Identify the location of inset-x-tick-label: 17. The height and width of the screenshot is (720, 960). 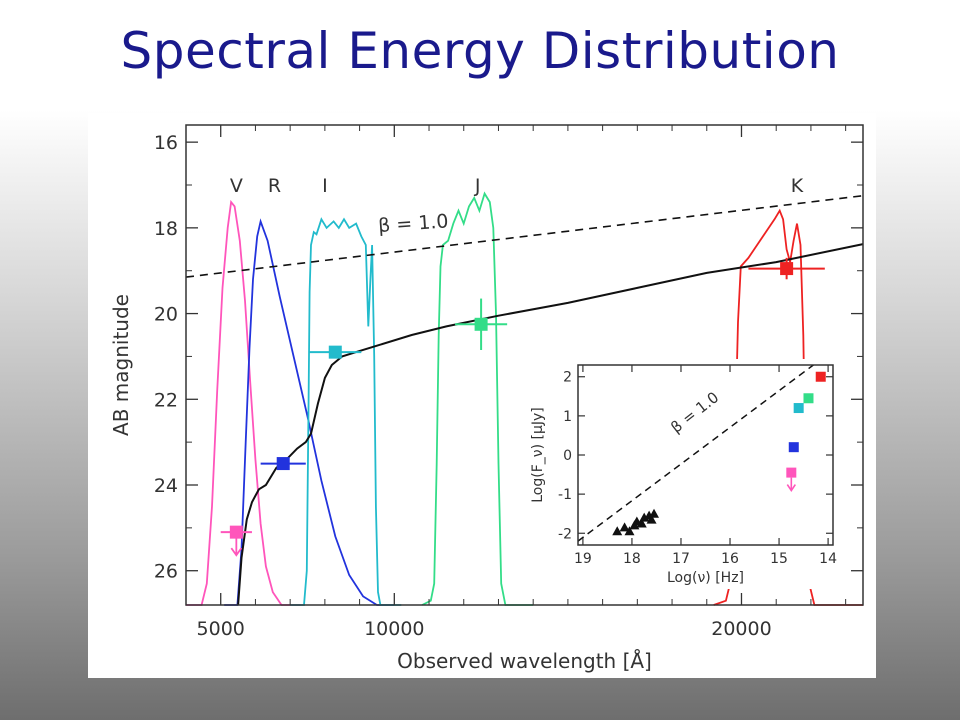
(681, 559).